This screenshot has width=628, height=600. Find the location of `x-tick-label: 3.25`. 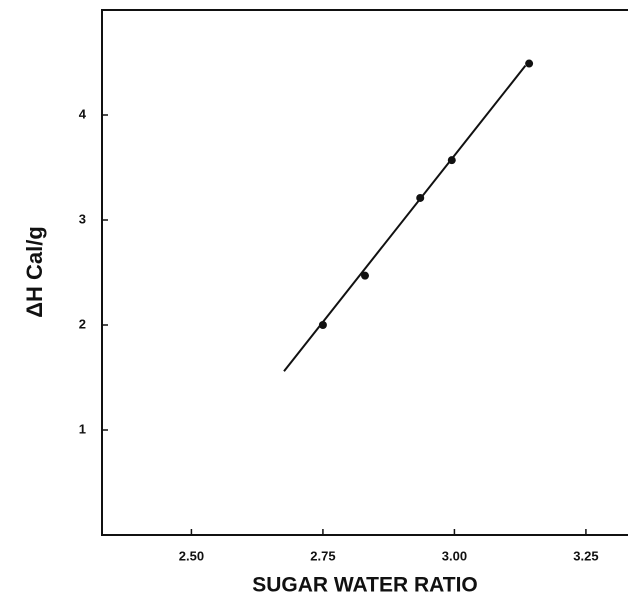

x-tick-label: 3.25 is located at coordinates (585, 555).